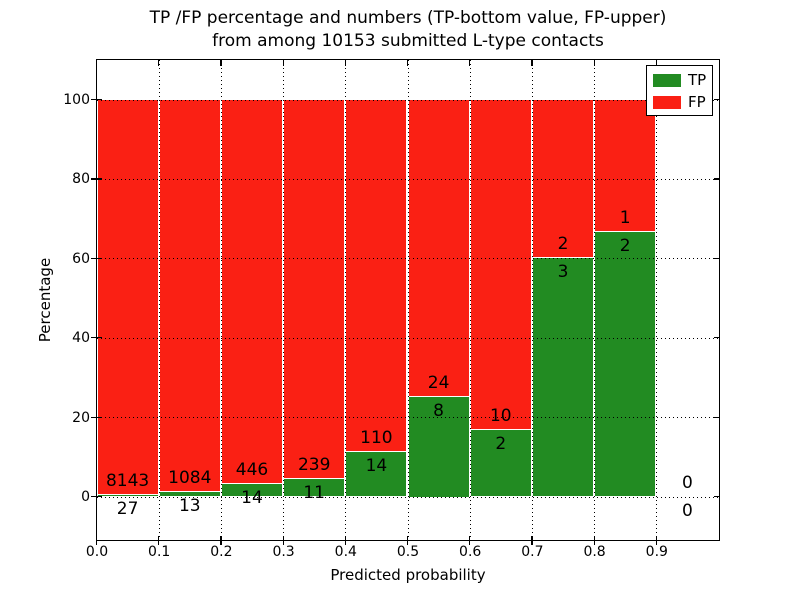 The height and width of the screenshot is (600, 800). What do you see at coordinates (190, 477) in the screenshot?
I see `fp-count-label: 1084` at bounding box center [190, 477].